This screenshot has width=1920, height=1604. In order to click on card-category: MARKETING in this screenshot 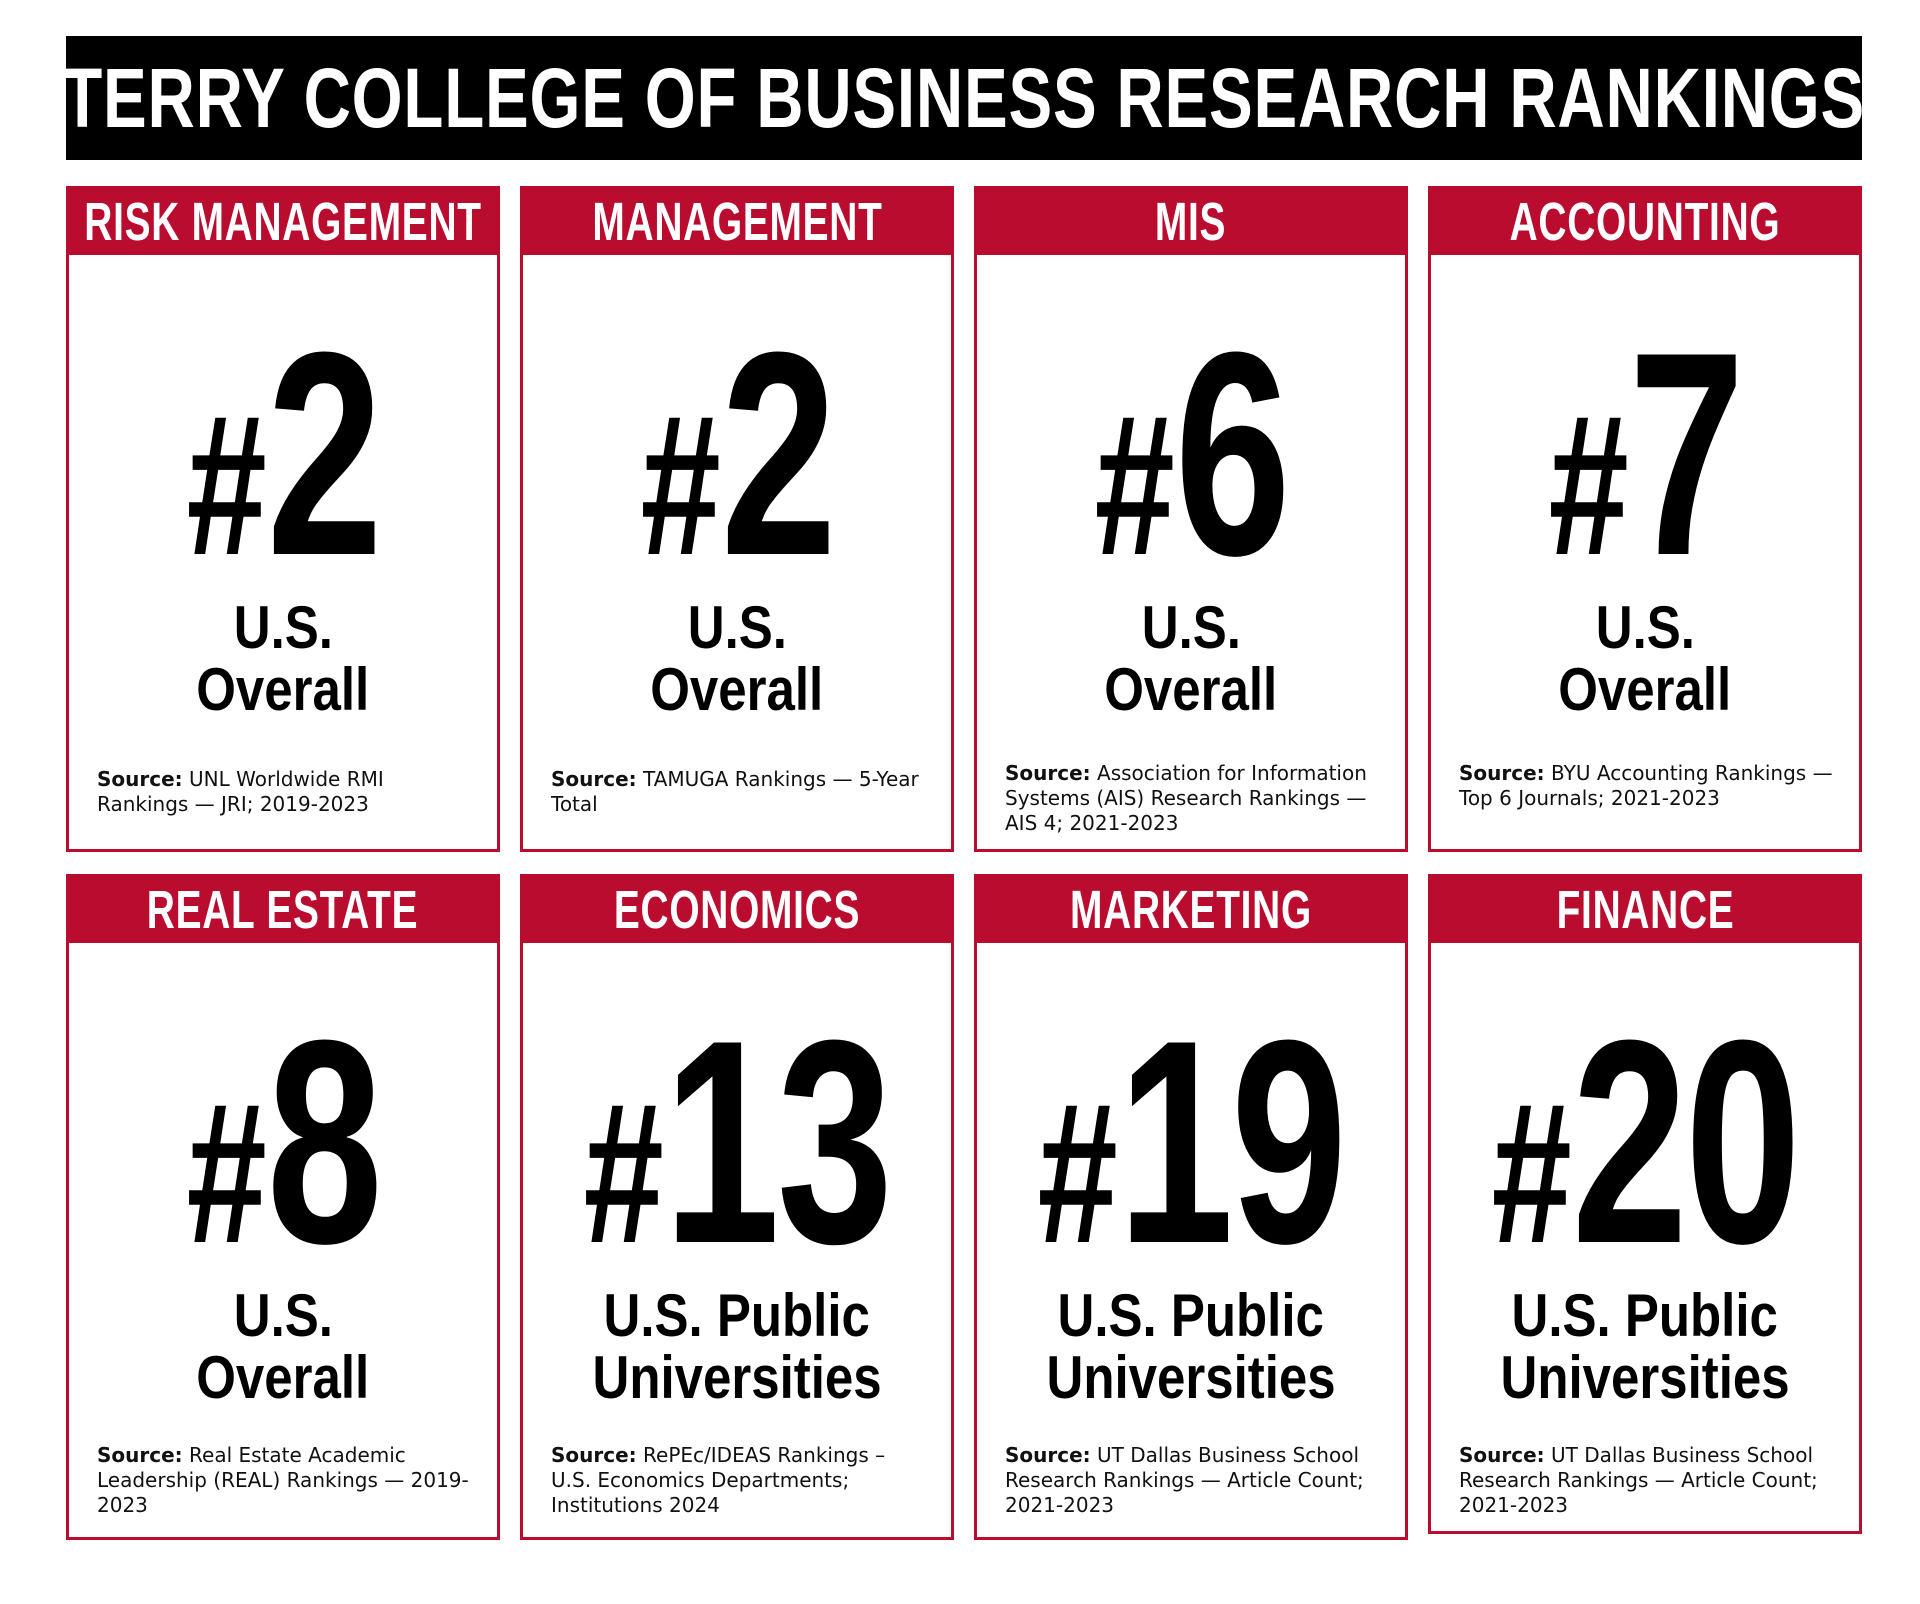, I will do `click(1191, 910)`.